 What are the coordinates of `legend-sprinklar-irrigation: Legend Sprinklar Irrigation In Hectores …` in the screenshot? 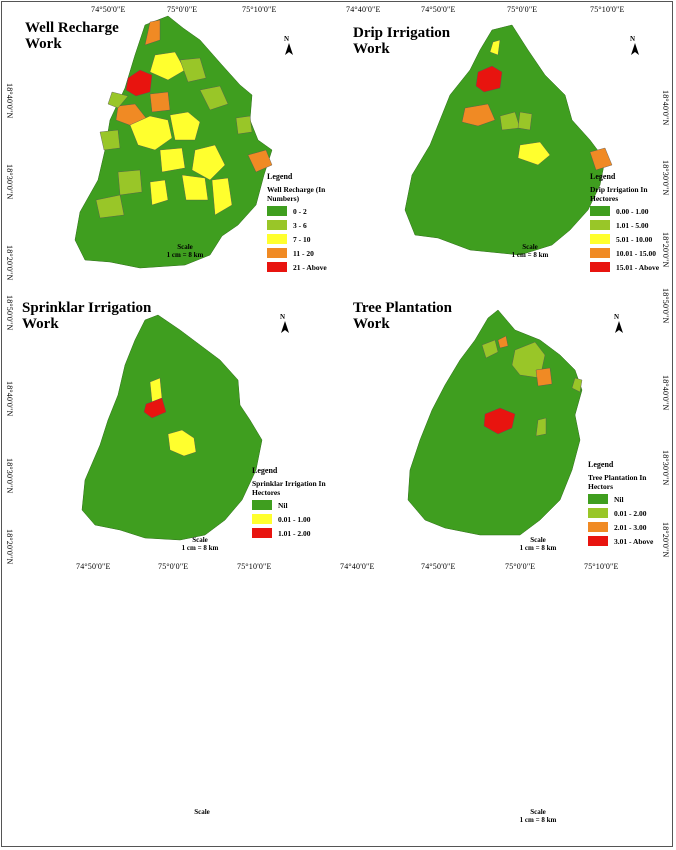 It's located at (292, 503).